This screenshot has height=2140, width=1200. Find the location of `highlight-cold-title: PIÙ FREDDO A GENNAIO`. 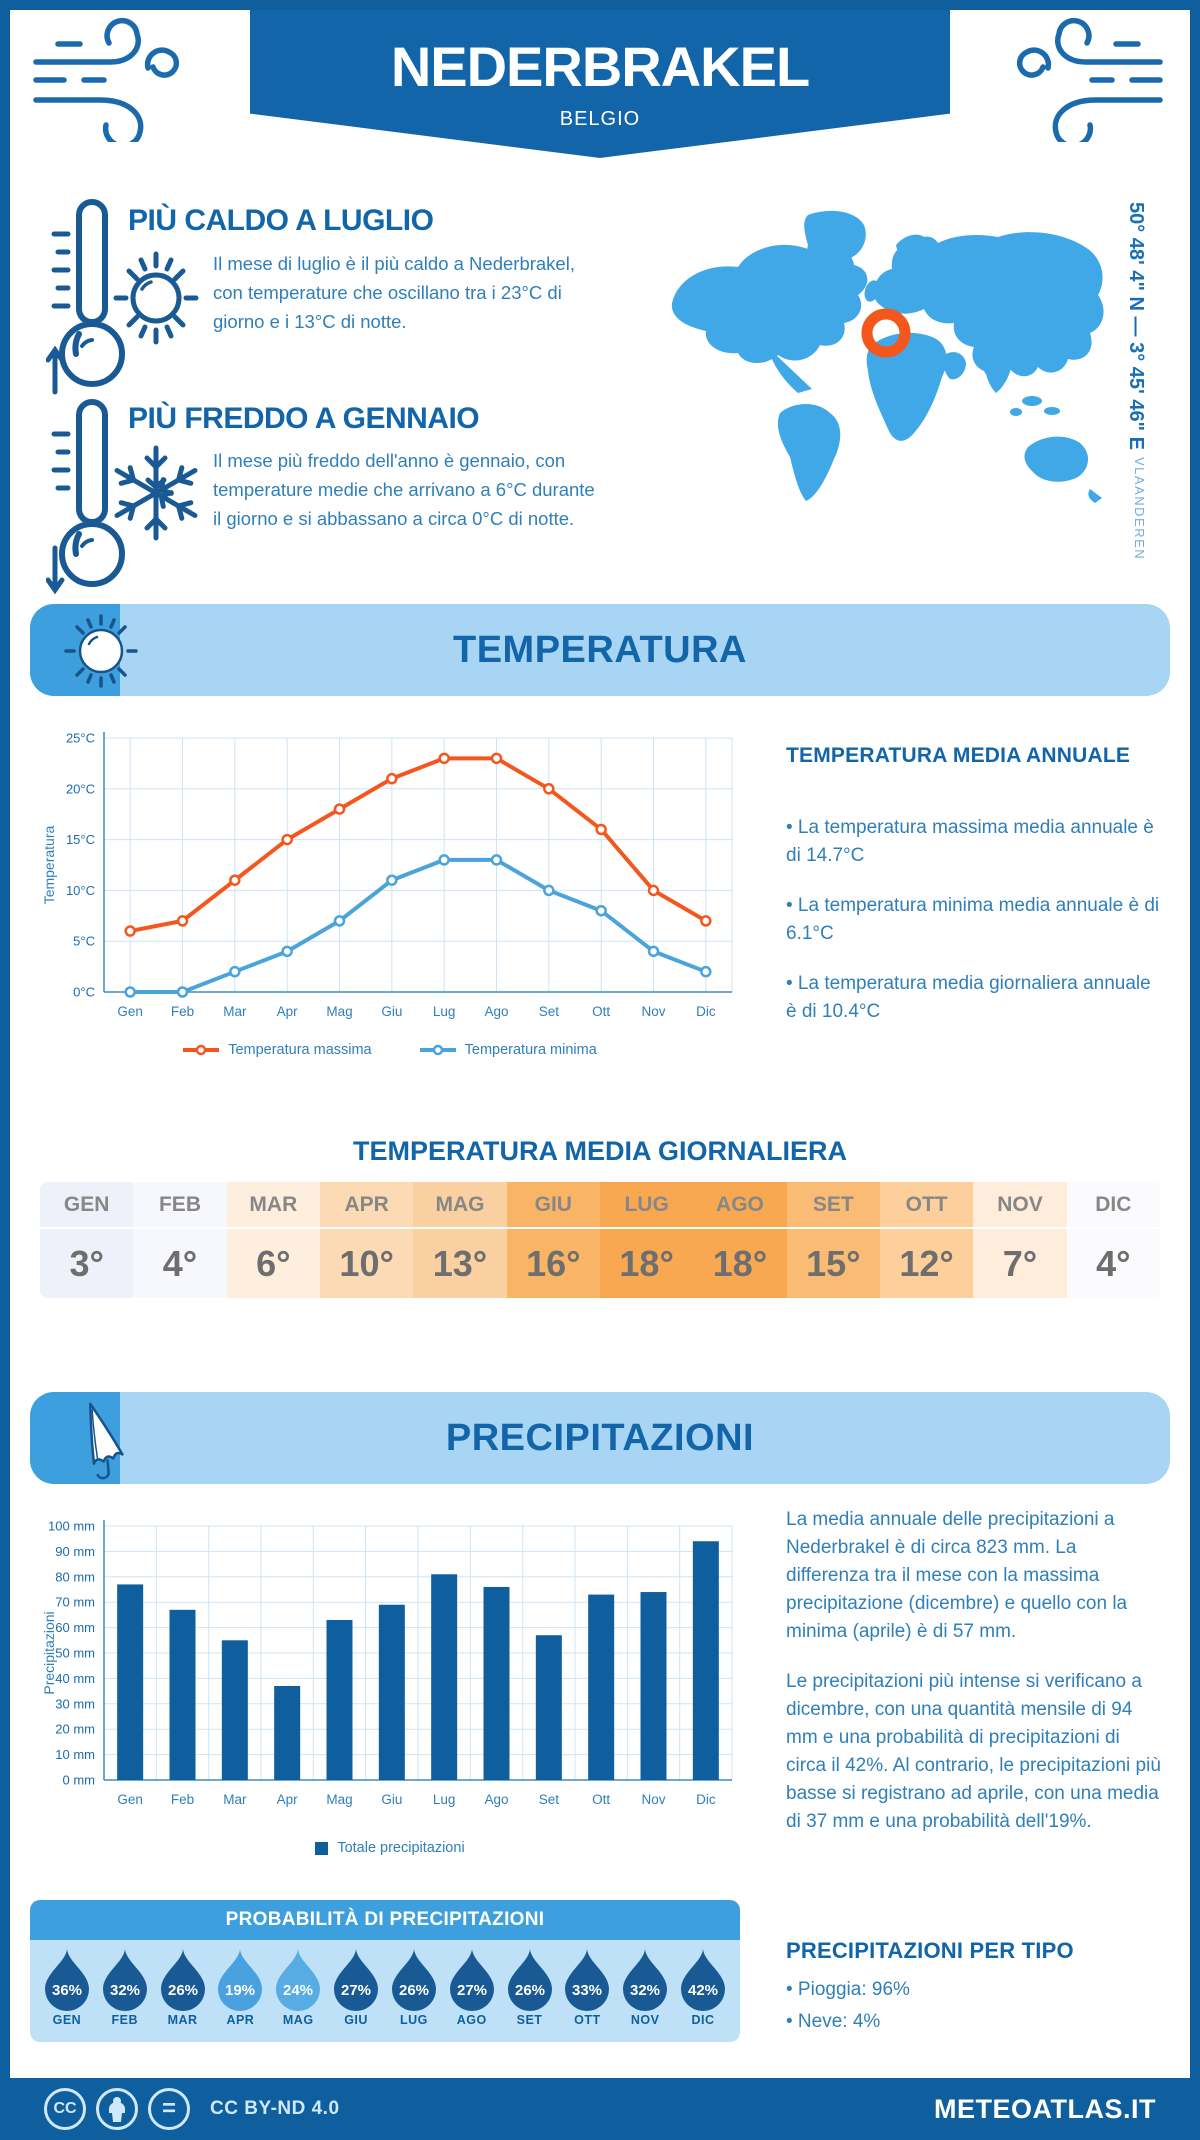

highlight-cold-title: PIÙ FREDDO A GENNAIO is located at coordinates (304, 418).